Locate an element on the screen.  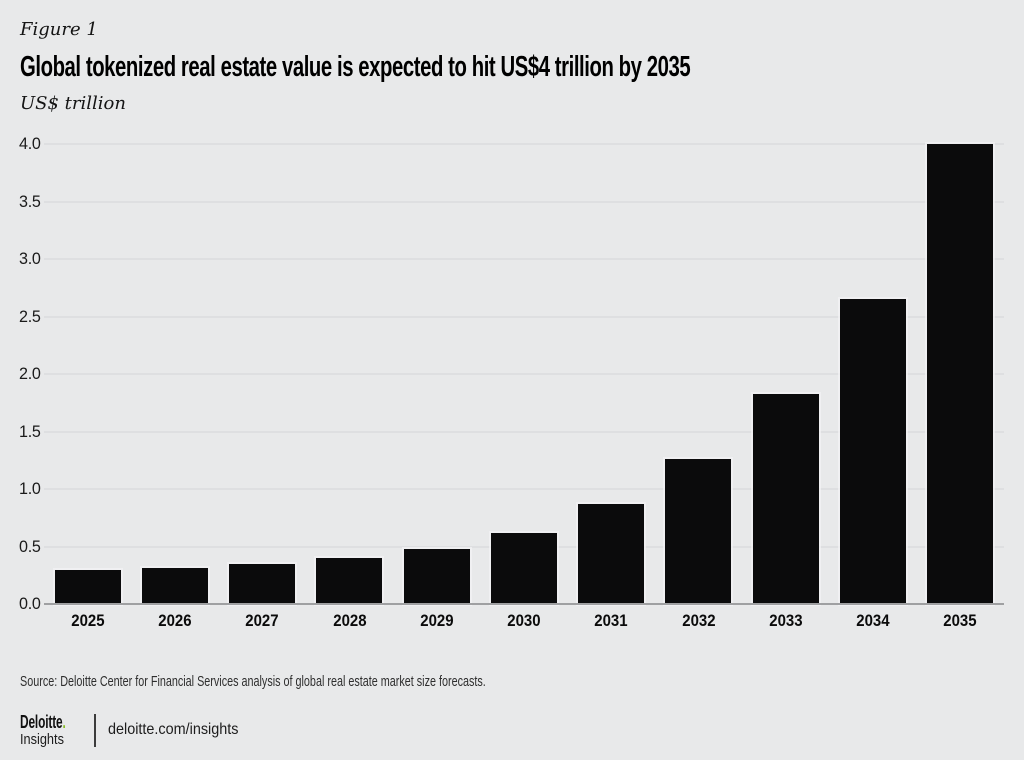
x-tick-label-2031: 2031 is located at coordinates (611, 621).